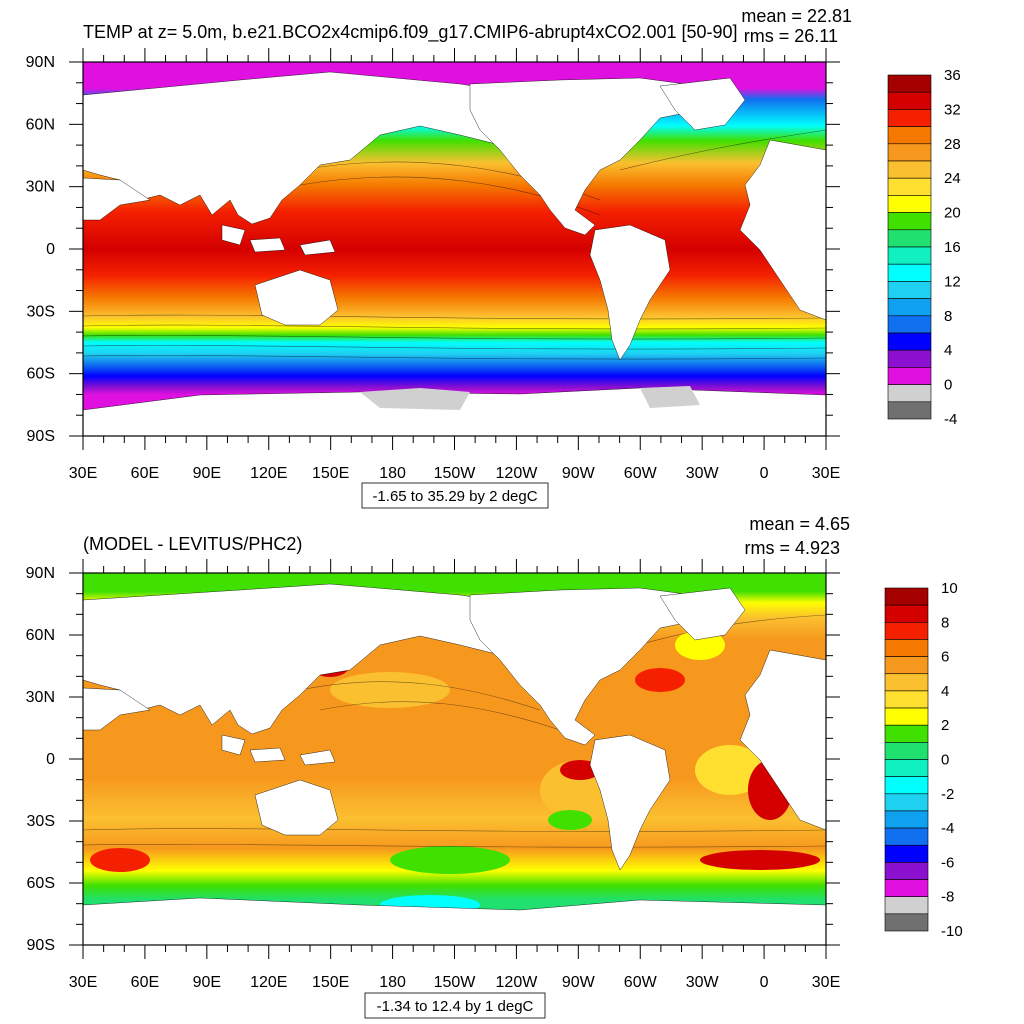  I want to click on diff-land-maritime, so click(278, 750).